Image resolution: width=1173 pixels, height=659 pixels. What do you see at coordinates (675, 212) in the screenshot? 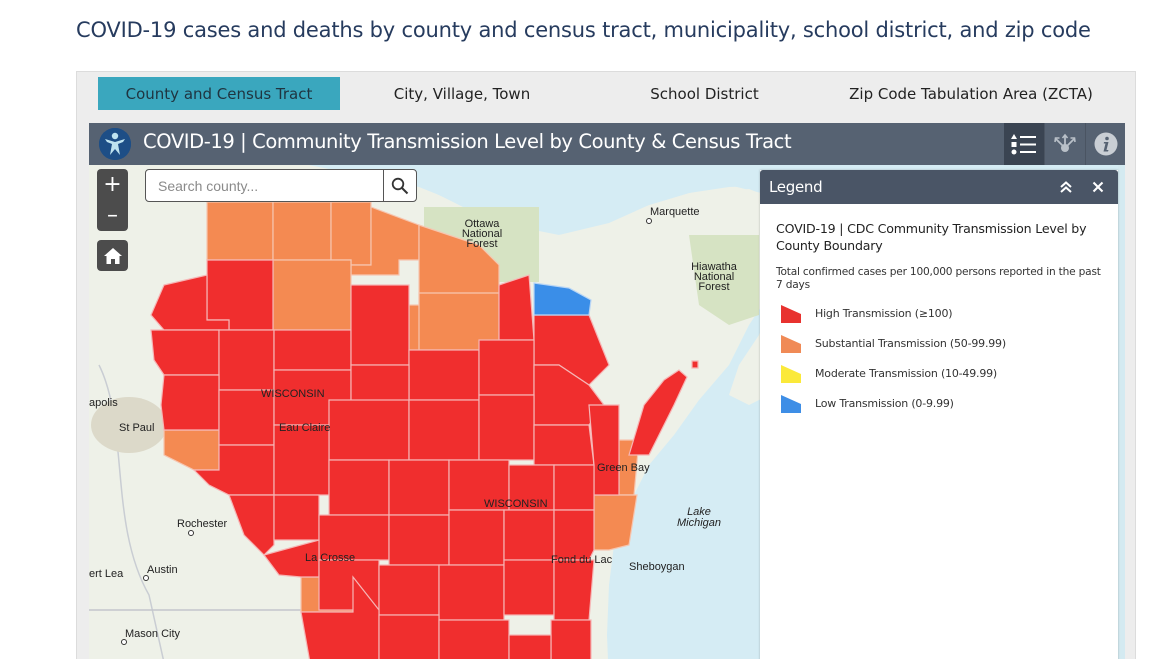
I see `map-label-marquette: Marquette` at bounding box center [675, 212].